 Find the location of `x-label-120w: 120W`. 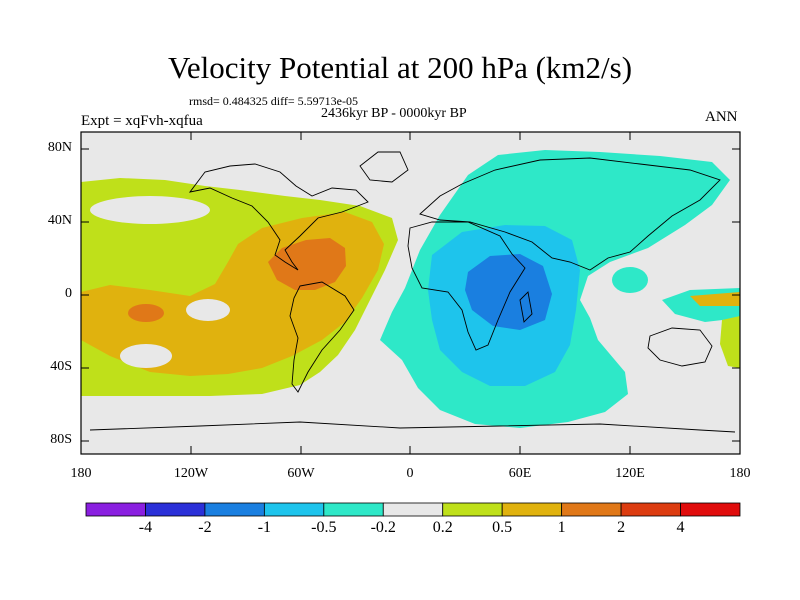

x-label-120w: 120W is located at coordinates (191, 473).